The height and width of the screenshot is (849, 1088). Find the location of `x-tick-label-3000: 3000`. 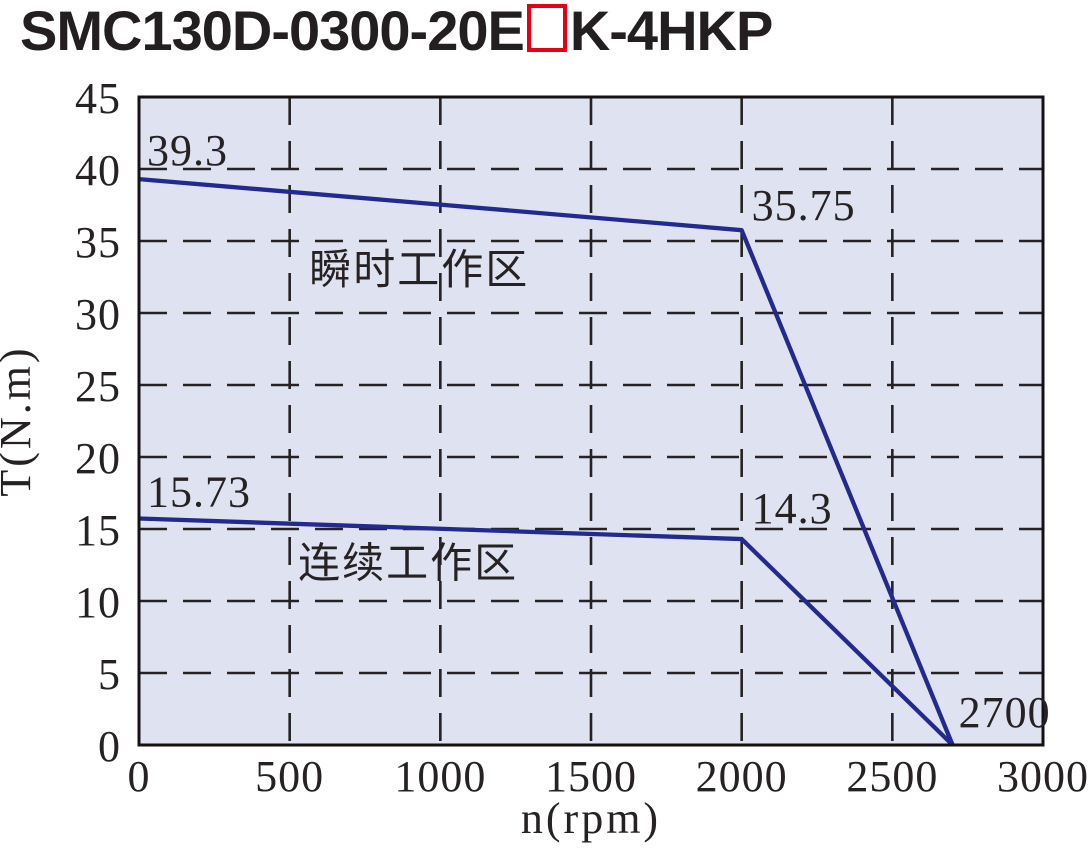

x-tick-label-3000: 3000 is located at coordinates (1042, 776).